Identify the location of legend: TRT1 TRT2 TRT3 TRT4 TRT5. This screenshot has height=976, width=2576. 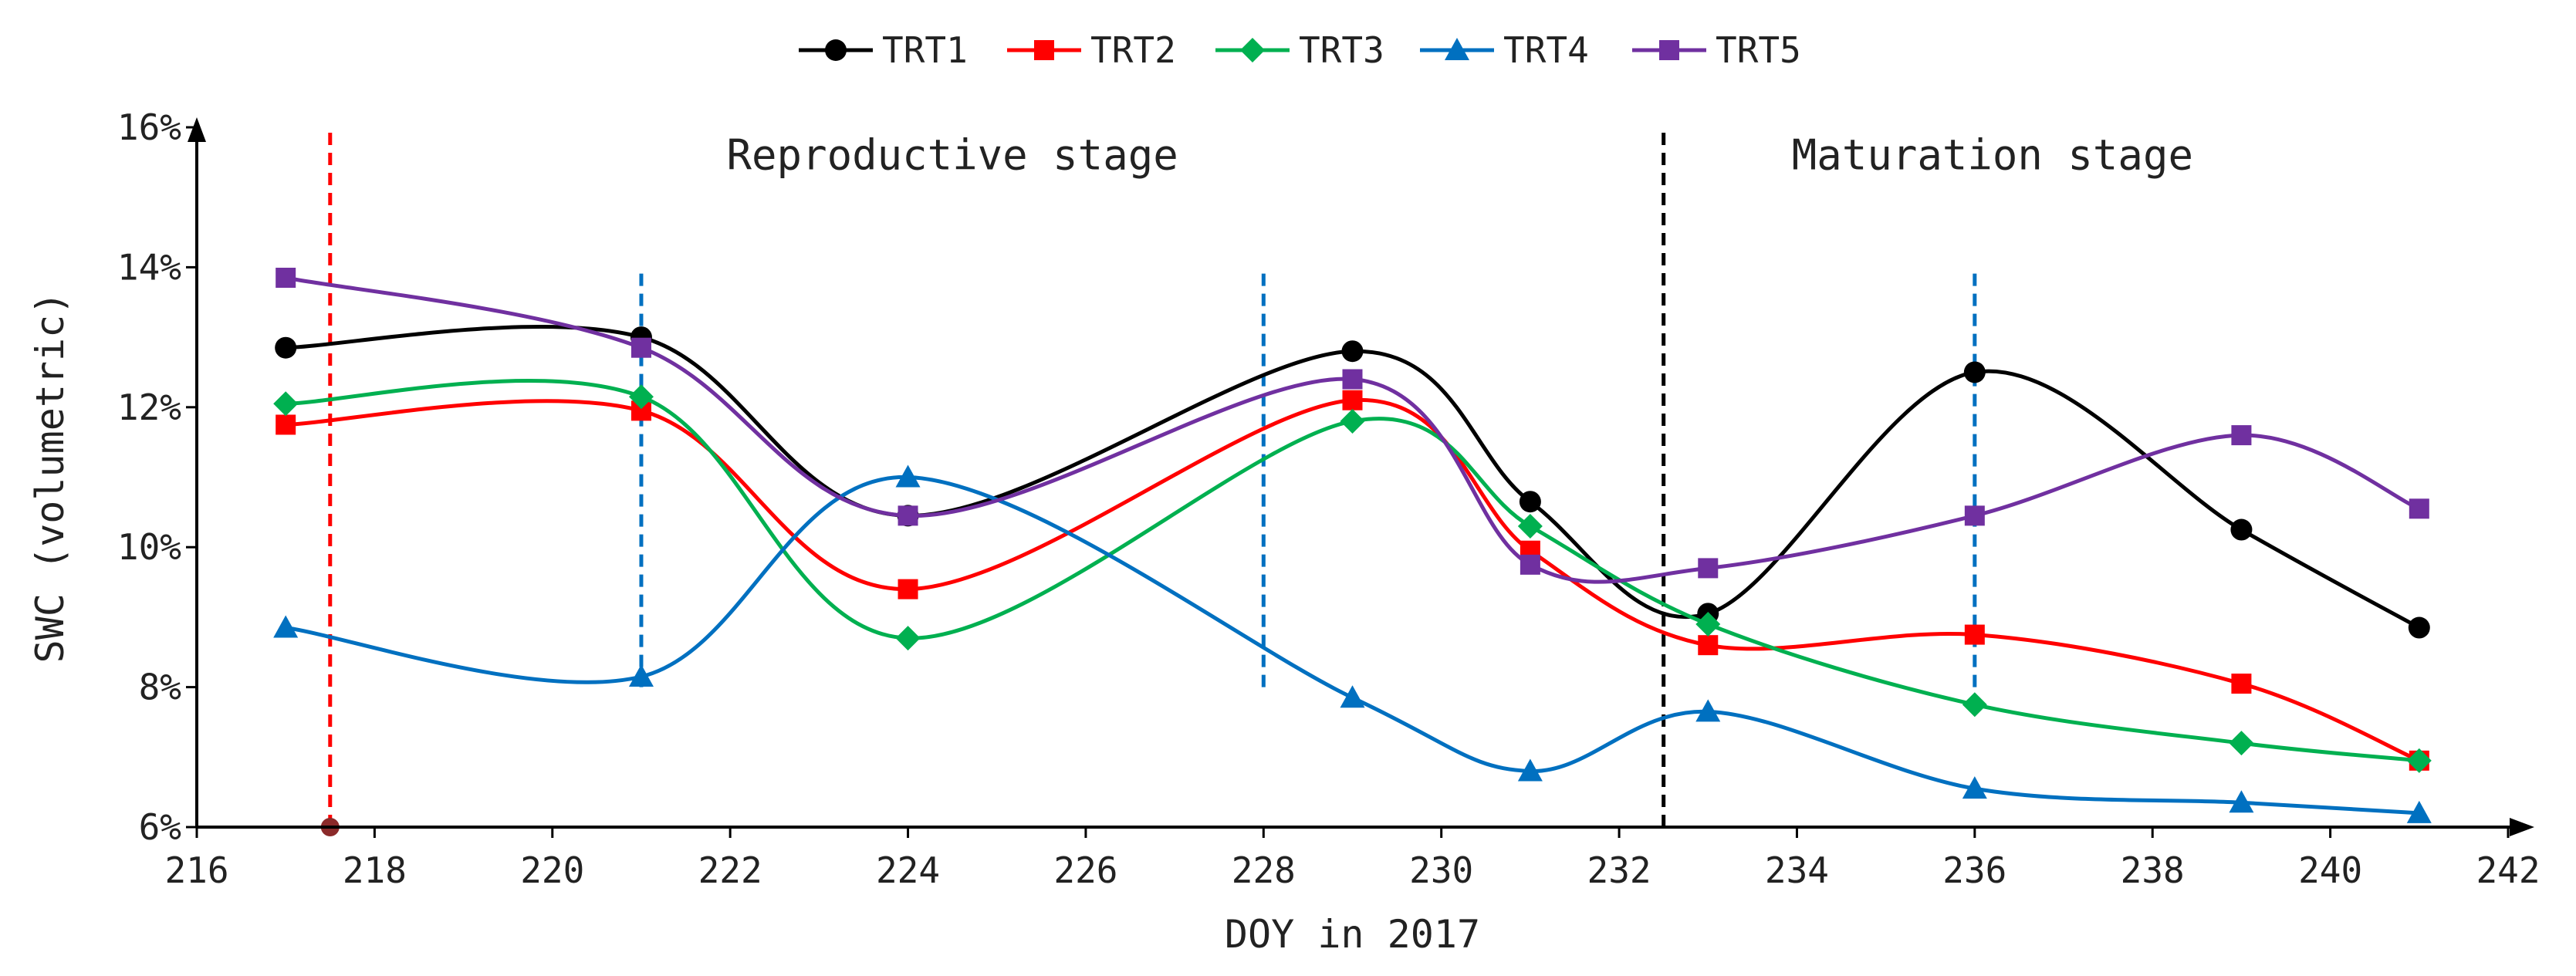
(1300, 50).